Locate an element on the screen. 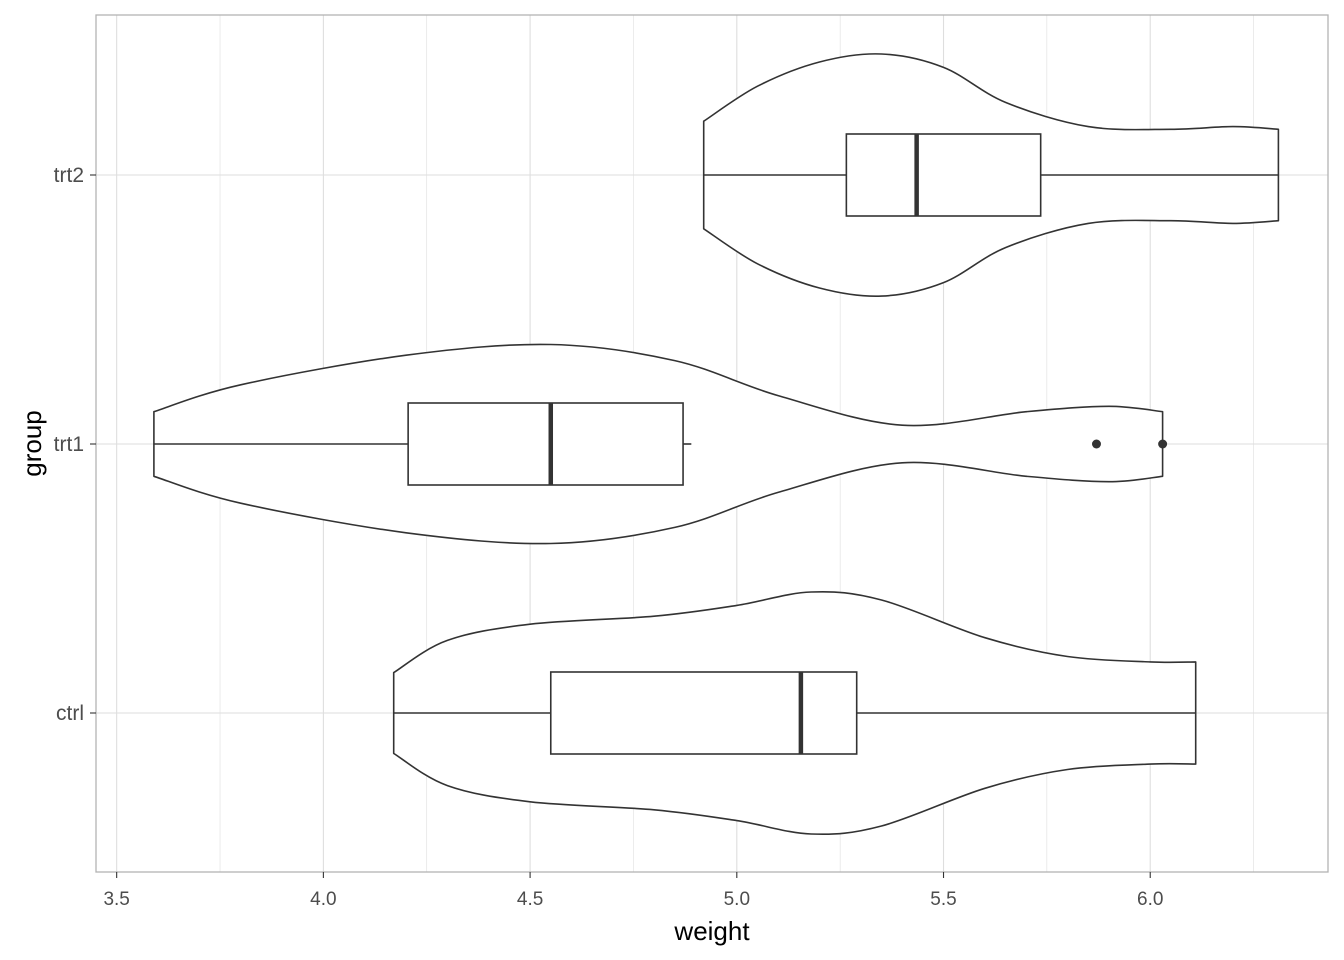 Image resolution: width=1344 pixels, height=960 pixels. x-tick-label: 3.5 is located at coordinates (116, 899).